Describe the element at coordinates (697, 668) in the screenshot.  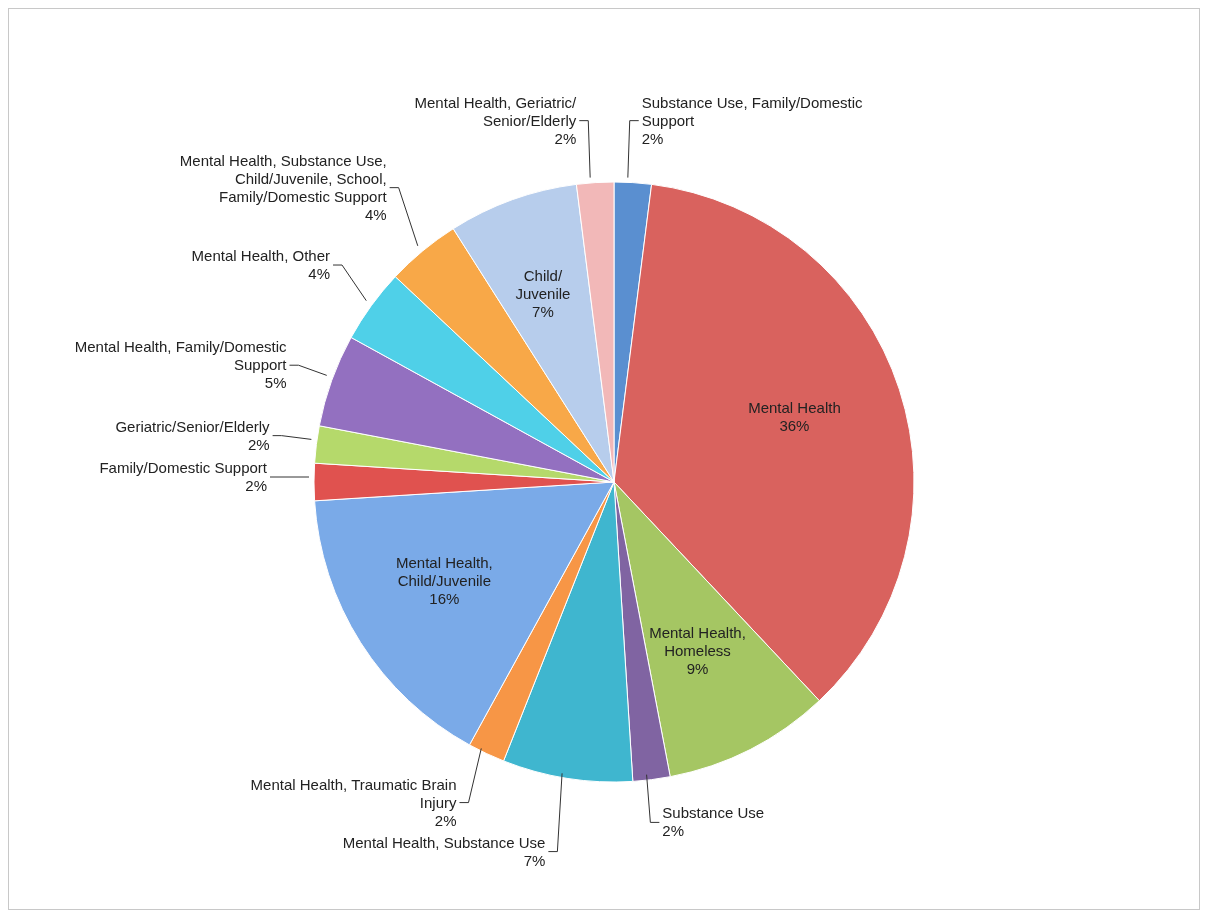
I see `data-label: 9%` at that location.